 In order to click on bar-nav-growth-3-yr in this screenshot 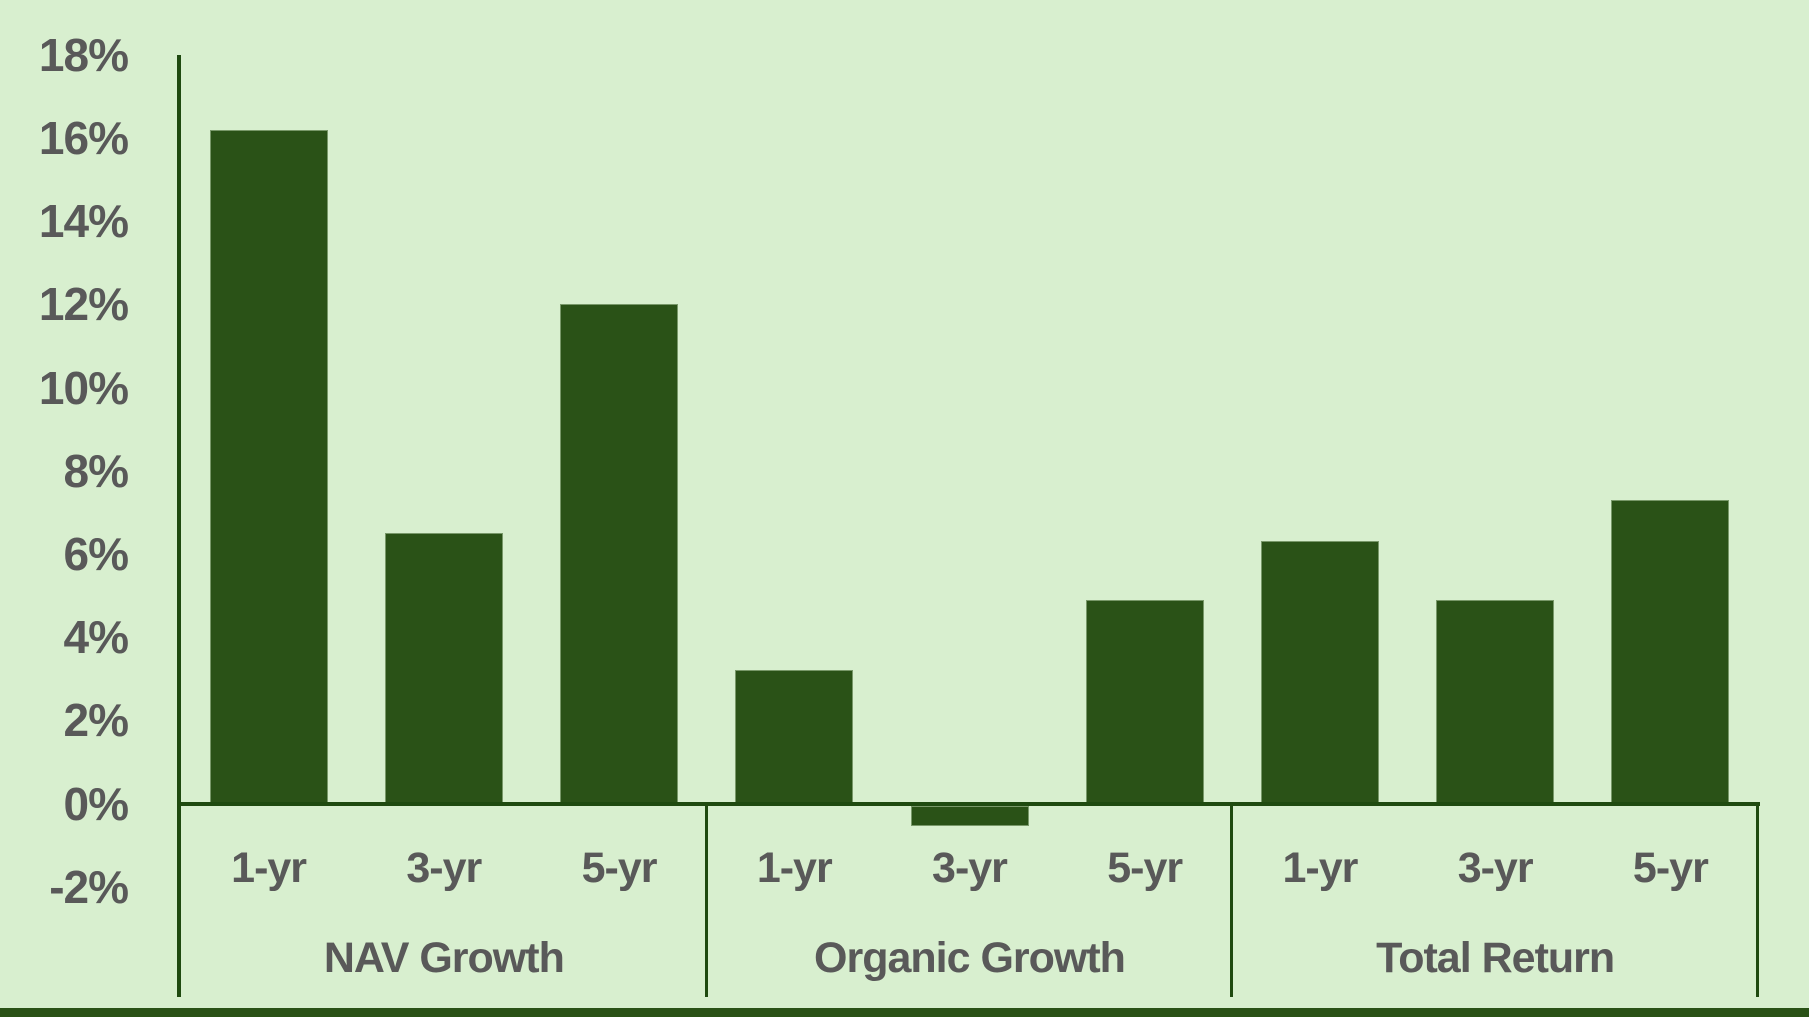, I will do `click(443, 668)`.